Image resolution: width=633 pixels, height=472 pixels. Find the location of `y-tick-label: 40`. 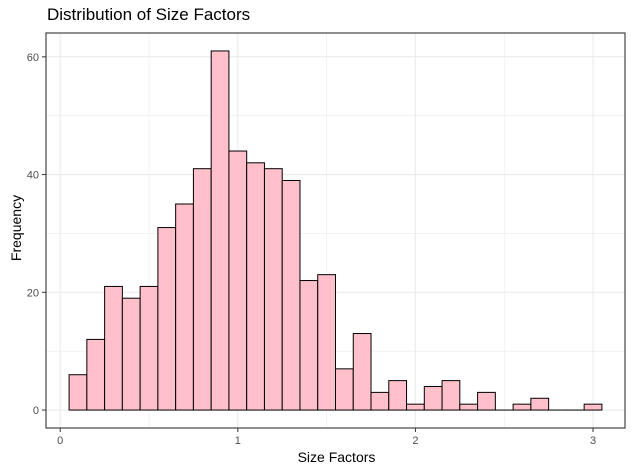

y-tick-label: 40 is located at coordinates (33, 176).